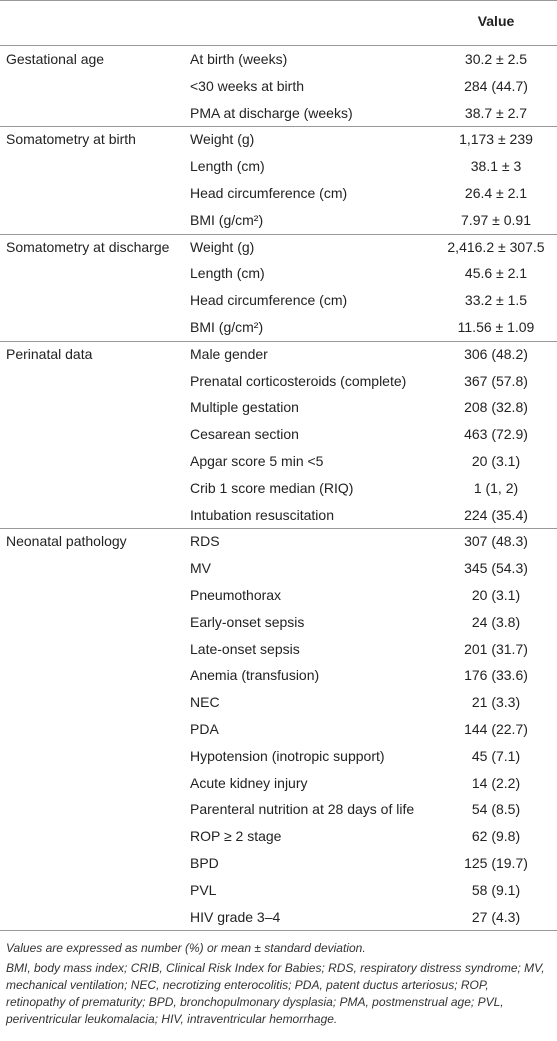  What do you see at coordinates (245, 648) in the screenshot?
I see `row-label: Late-onset sepsis` at bounding box center [245, 648].